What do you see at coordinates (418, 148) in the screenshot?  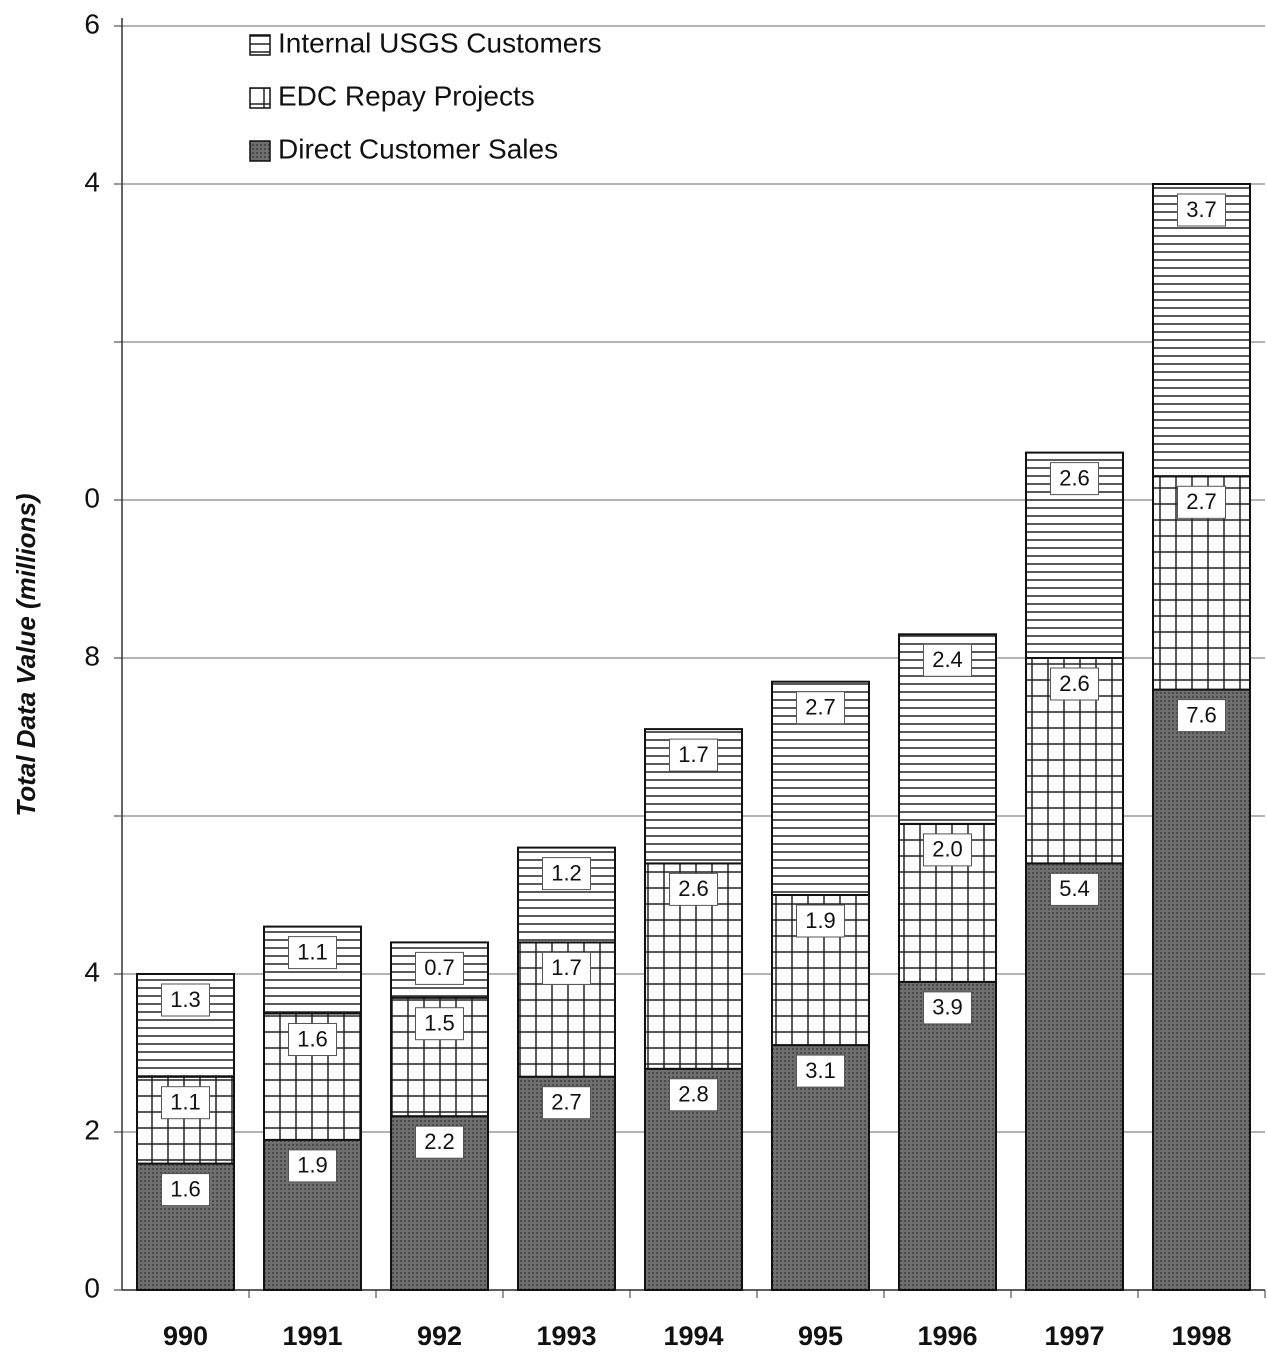 I see `legend-label: Direct Customer Sales` at bounding box center [418, 148].